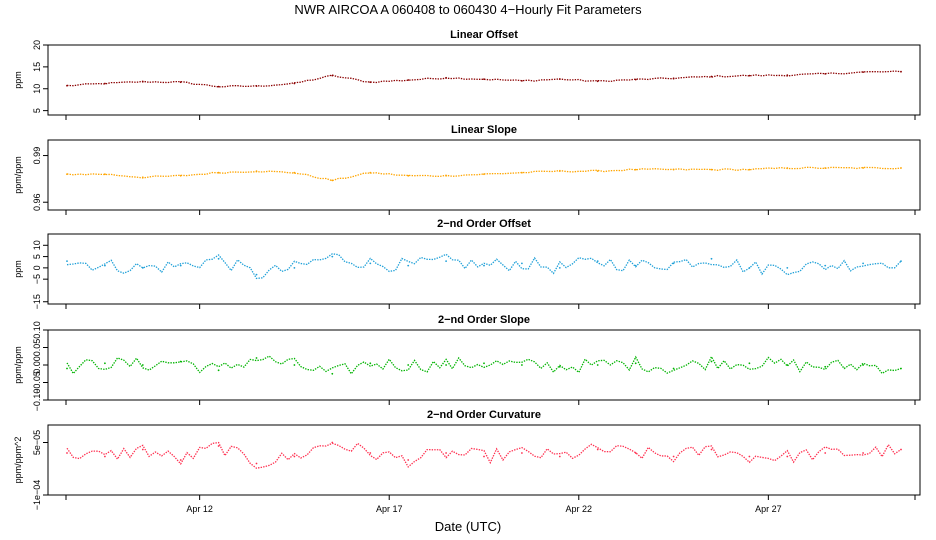 This screenshot has width=936, height=540. What do you see at coordinates (37, 67) in the screenshot?
I see `y-tick-label: 15` at bounding box center [37, 67].